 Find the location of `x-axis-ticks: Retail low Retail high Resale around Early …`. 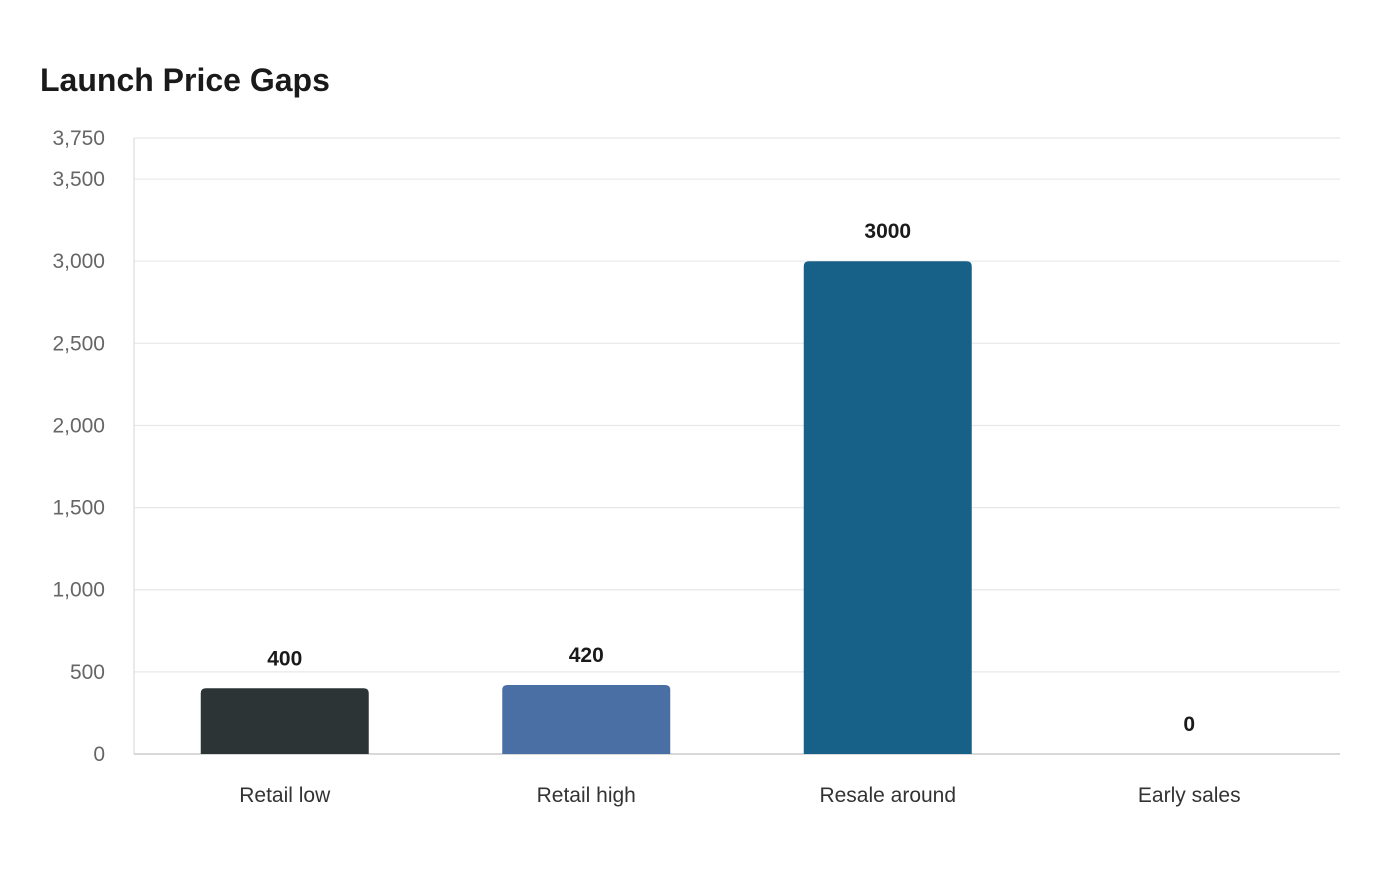

x-axis-ticks: Retail low Retail high Resale around Early … is located at coordinates (739, 795).